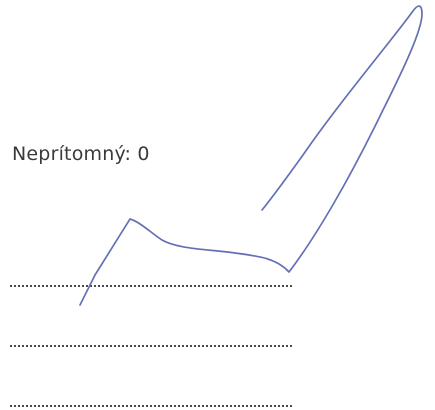 The width and height of the screenshot is (435, 410). I want to click on absent-count-line: Neprítomný: 0, so click(81, 154).